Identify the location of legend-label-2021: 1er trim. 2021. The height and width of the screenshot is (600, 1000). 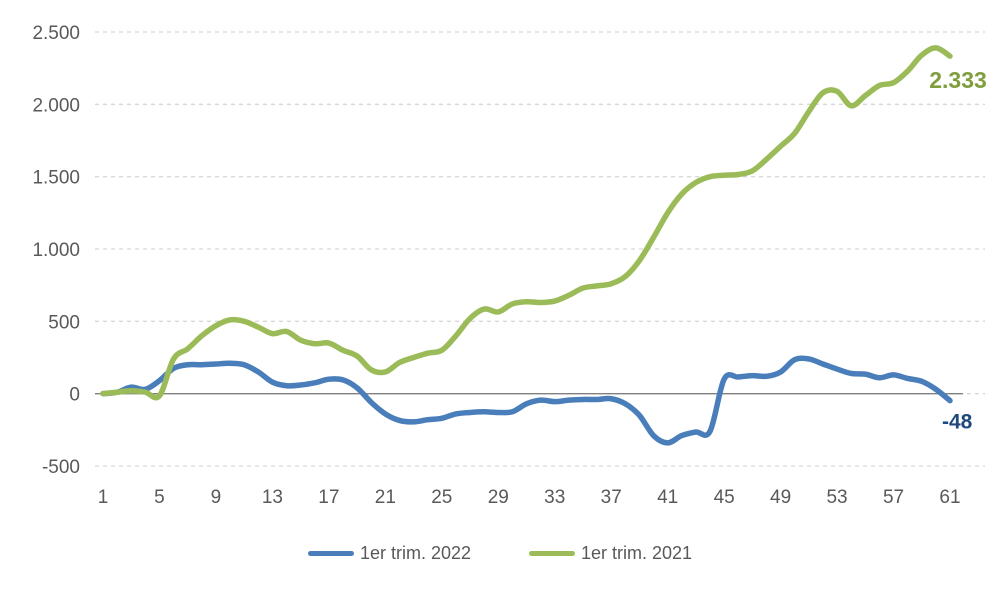
(637, 553).